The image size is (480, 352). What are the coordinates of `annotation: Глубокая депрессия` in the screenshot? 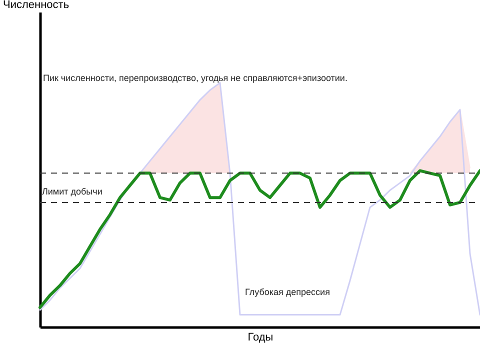 It's located at (287, 292).